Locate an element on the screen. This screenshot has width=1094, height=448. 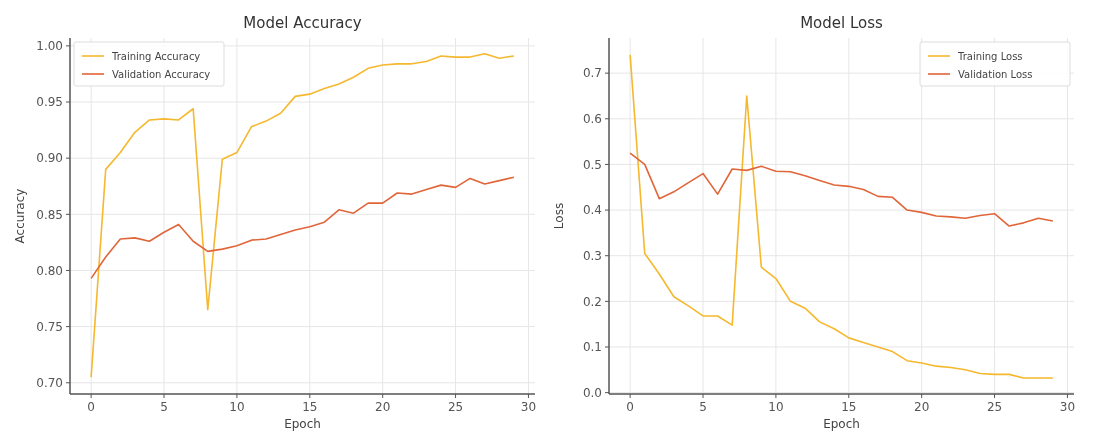
chart-title: Model Loss is located at coordinates (842, 23).